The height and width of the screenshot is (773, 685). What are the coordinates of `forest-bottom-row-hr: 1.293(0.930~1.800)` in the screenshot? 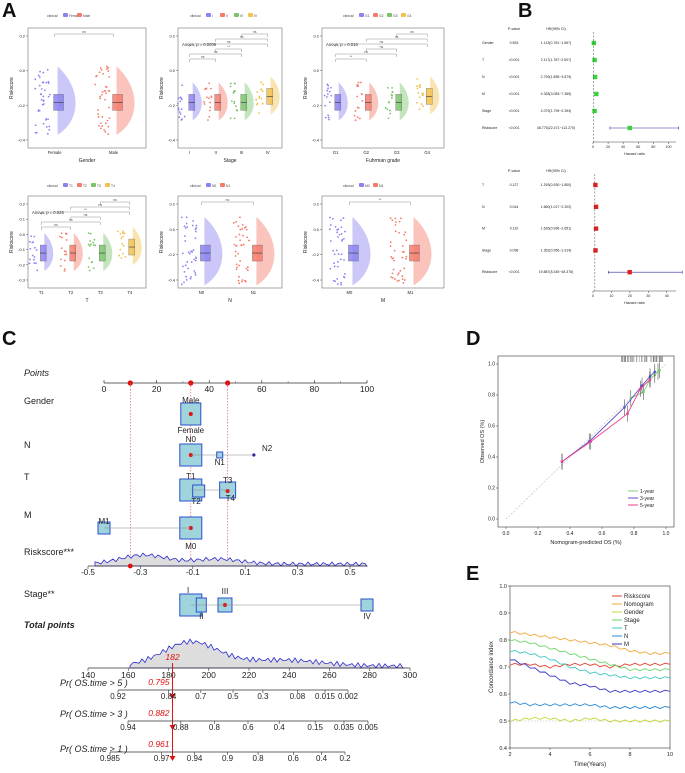 It's located at (556, 185).